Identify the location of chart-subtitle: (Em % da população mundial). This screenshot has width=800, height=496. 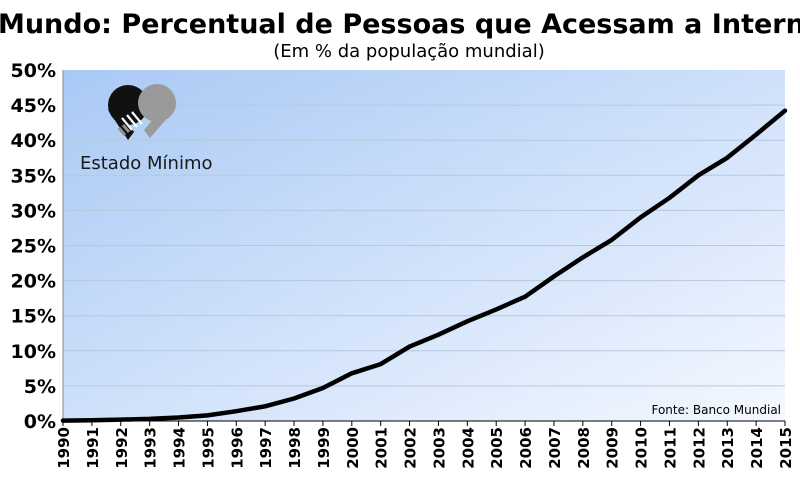
(408, 51).